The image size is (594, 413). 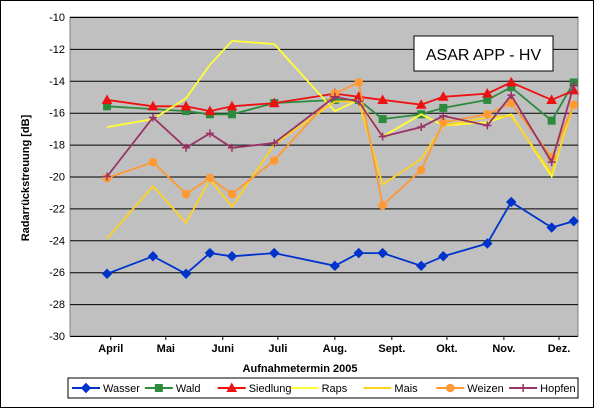 What do you see at coordinates (319, 389) in the screenshot?
I see `legend-item-raps: Raps` at bounding box center [319, 389].